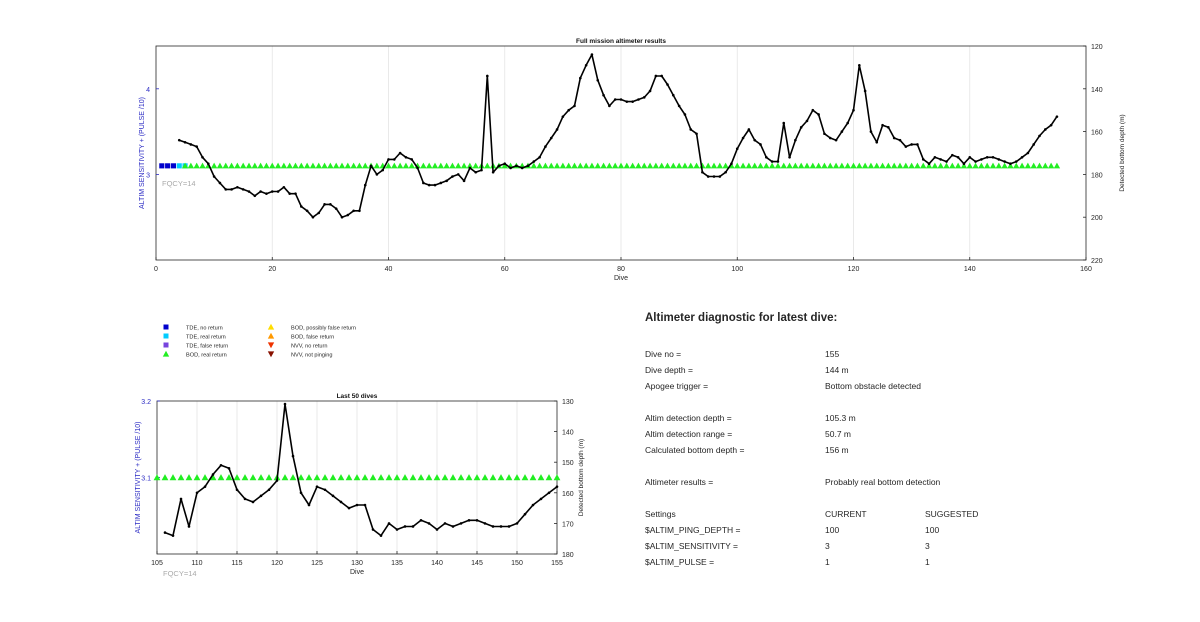 The width and height of the screenshot is (1200, 622). I want to click on x-axis-label: Dive, so click(621, 278).